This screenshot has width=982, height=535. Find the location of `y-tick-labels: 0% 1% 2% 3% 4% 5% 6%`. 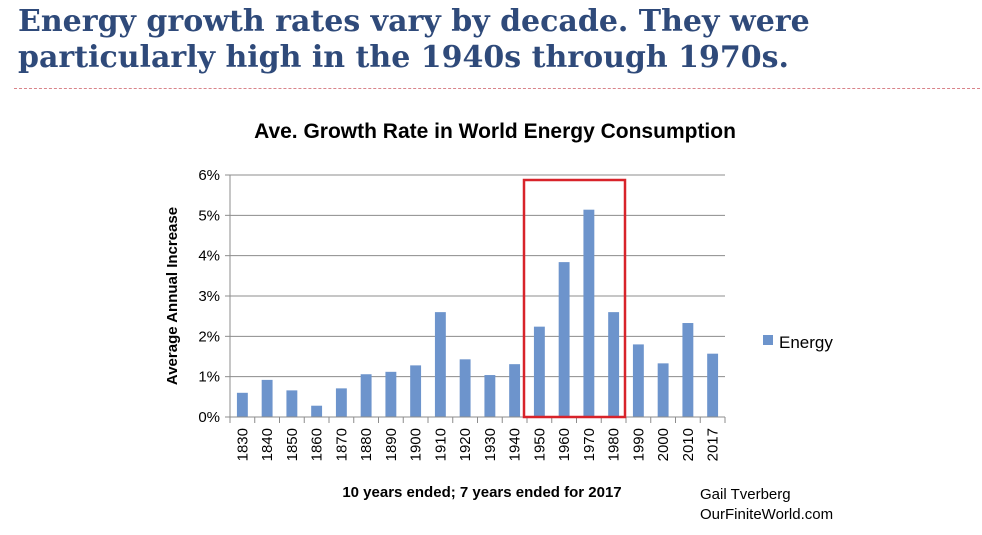

y-tick-labels: 0% 1% 2% 3% 4% 5% 6% is located at coordinates (209, 296).